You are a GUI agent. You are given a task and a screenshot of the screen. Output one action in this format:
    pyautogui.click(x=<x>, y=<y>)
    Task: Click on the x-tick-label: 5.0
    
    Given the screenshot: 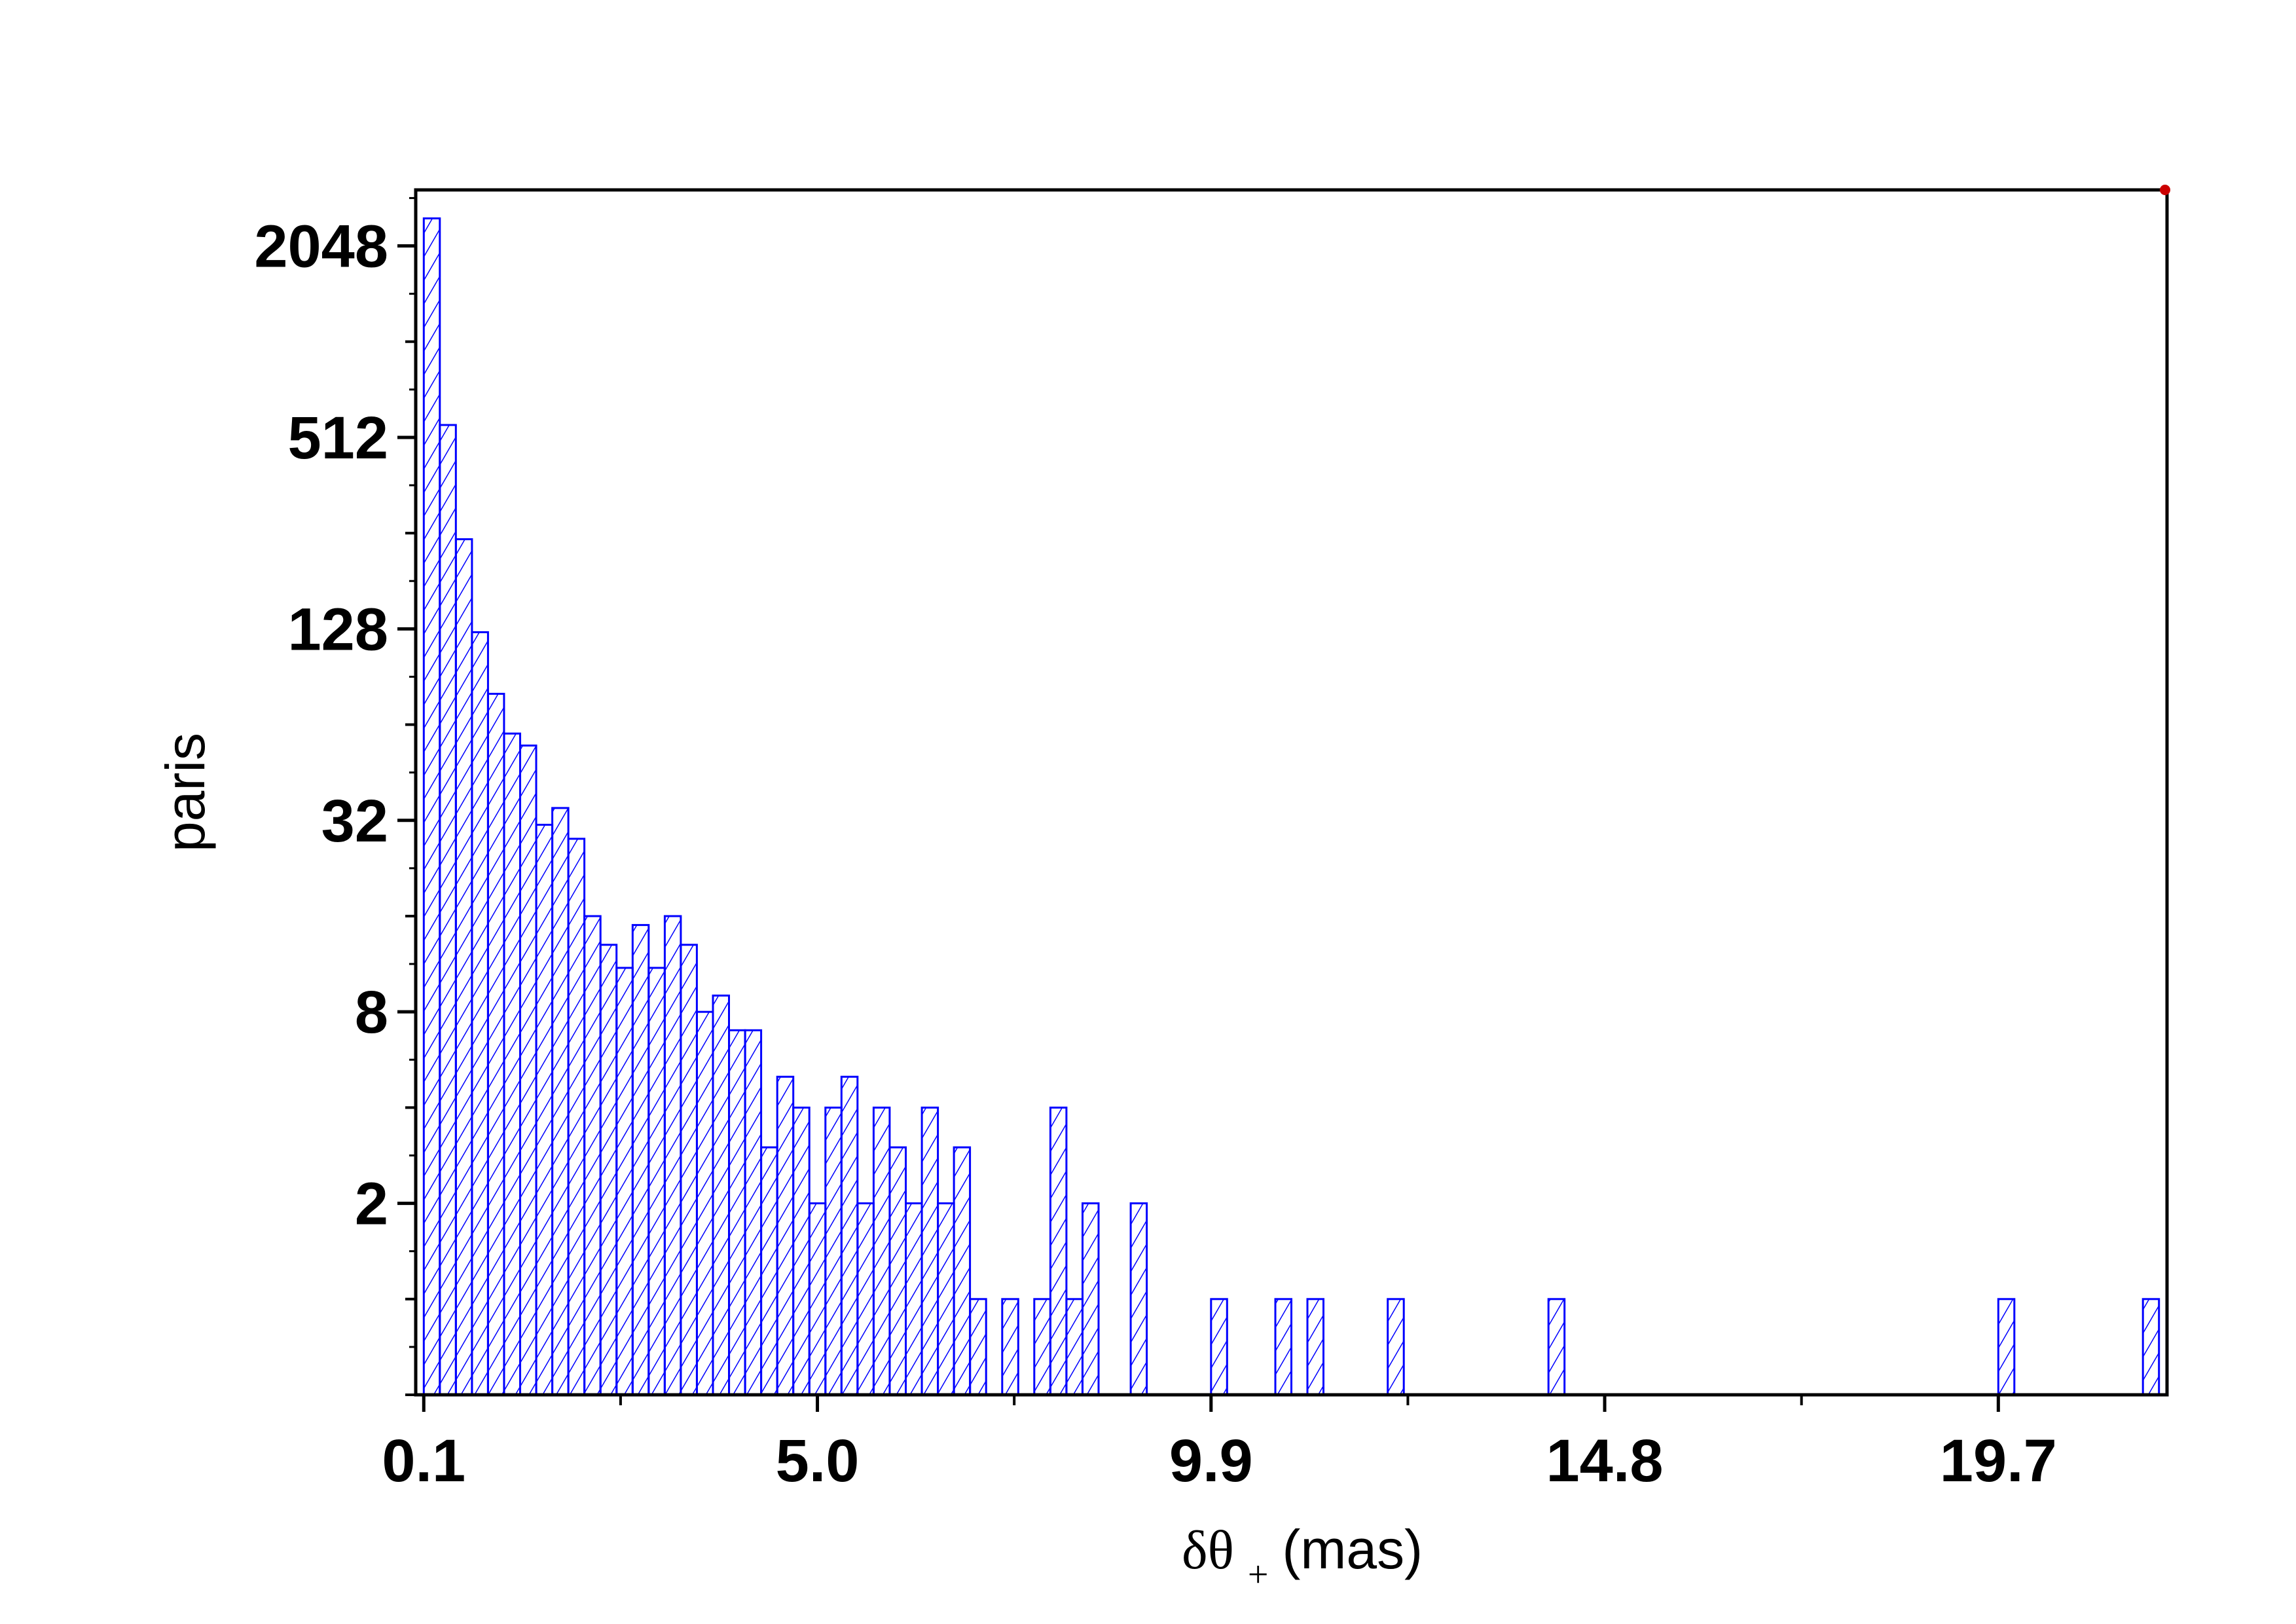 What is the action you would take?
    pyautogui.click(x=818, y=1461)
    